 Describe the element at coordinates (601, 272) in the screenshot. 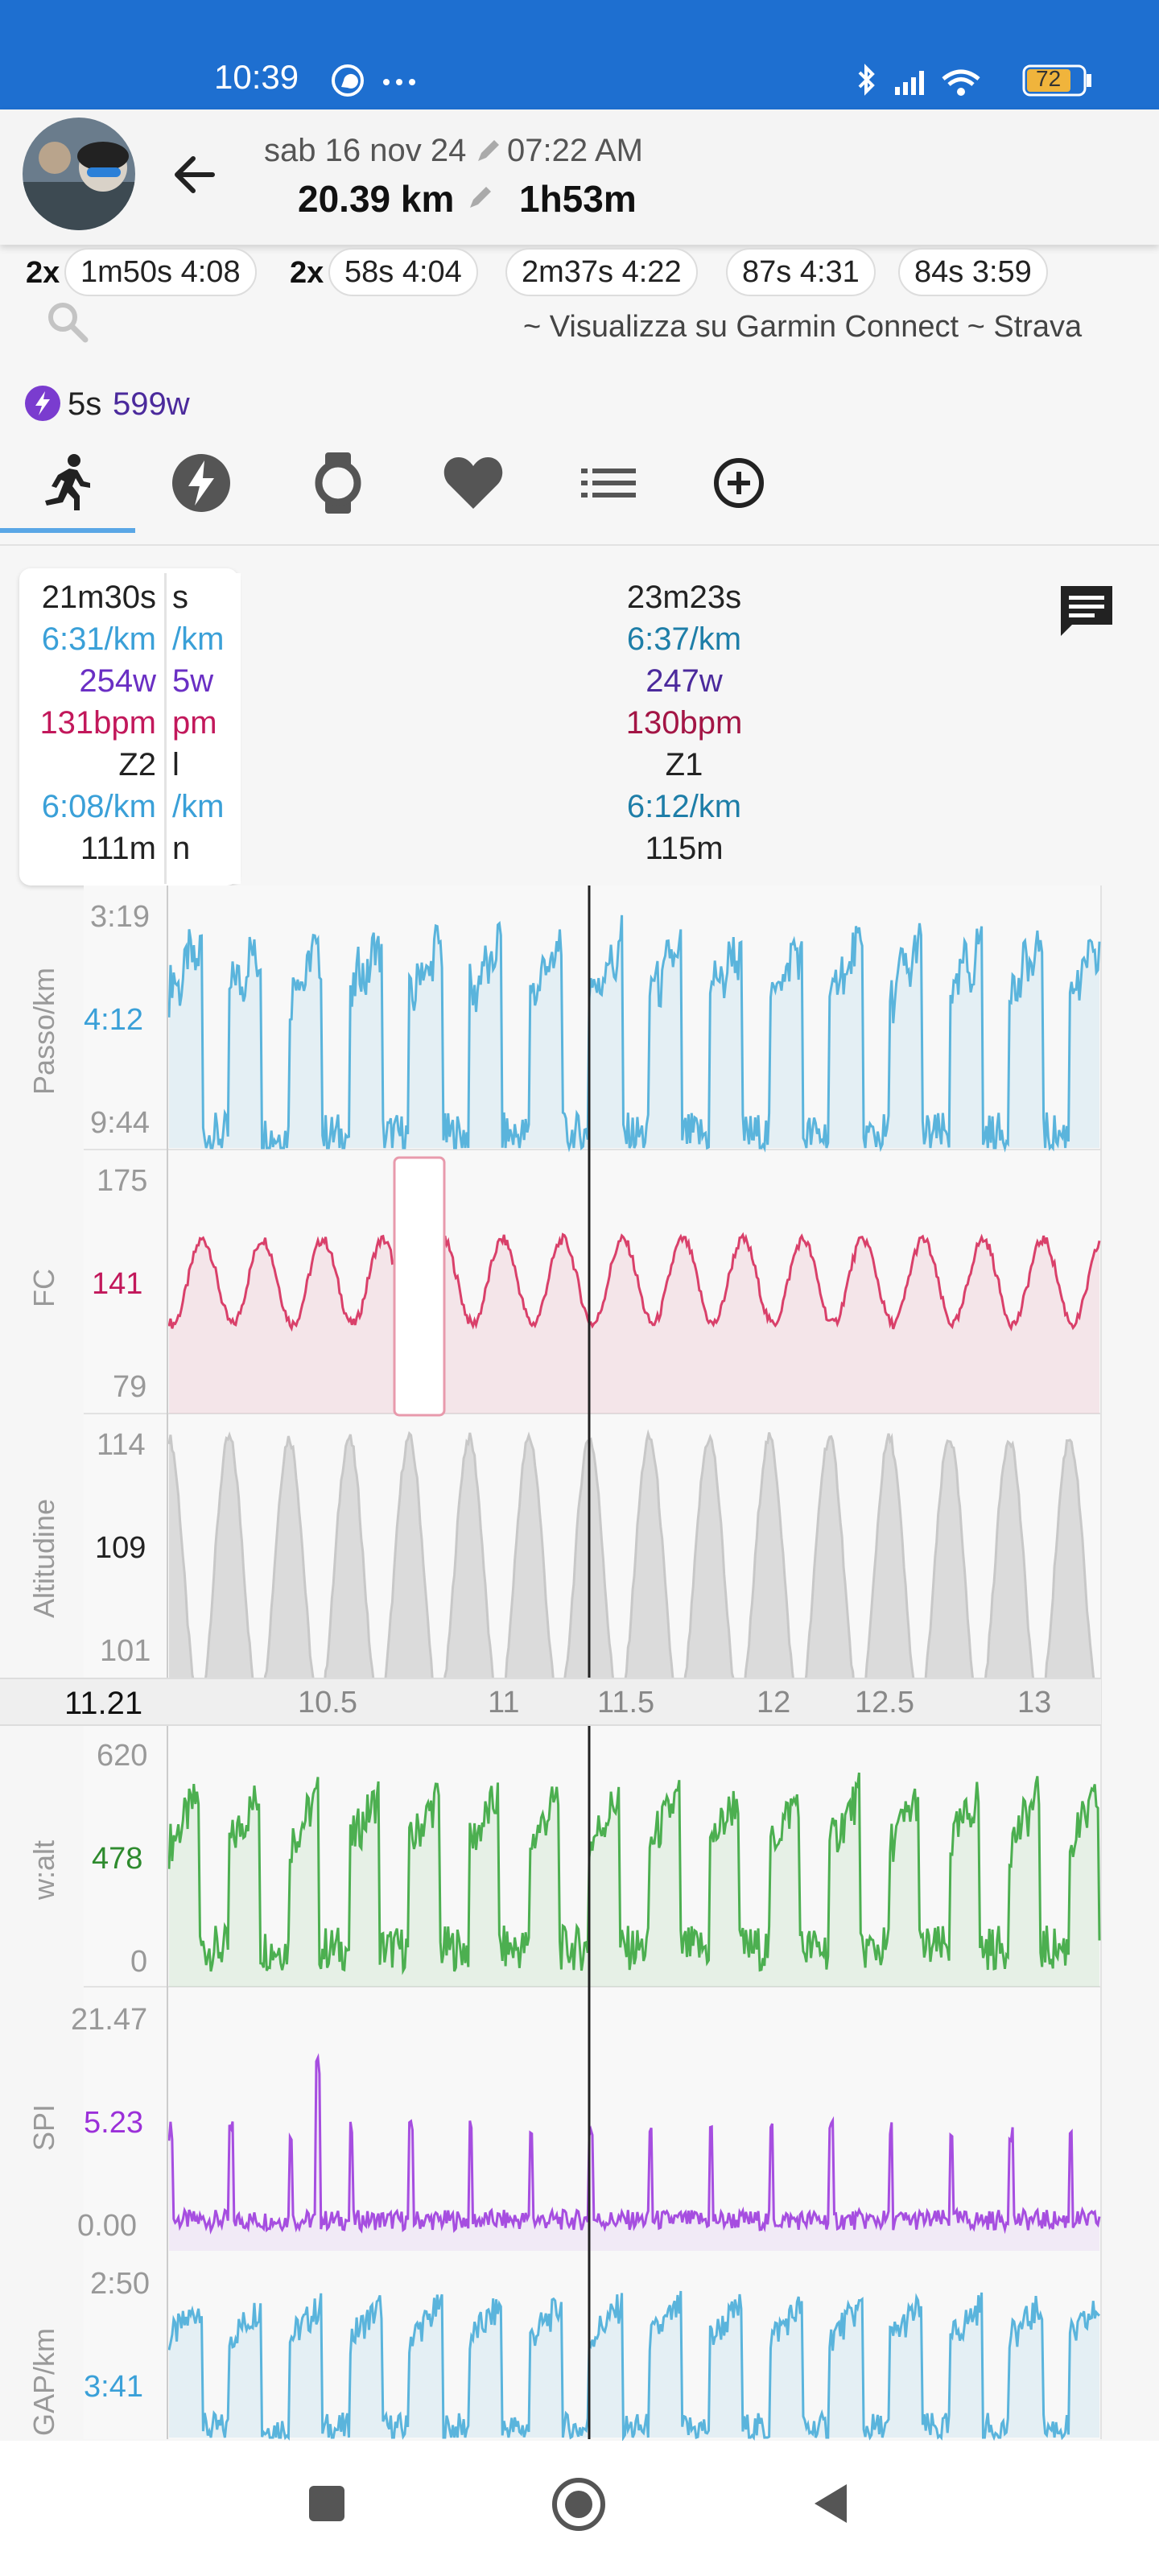

I see `interval-pill: 2m37s 4:22` at that location.